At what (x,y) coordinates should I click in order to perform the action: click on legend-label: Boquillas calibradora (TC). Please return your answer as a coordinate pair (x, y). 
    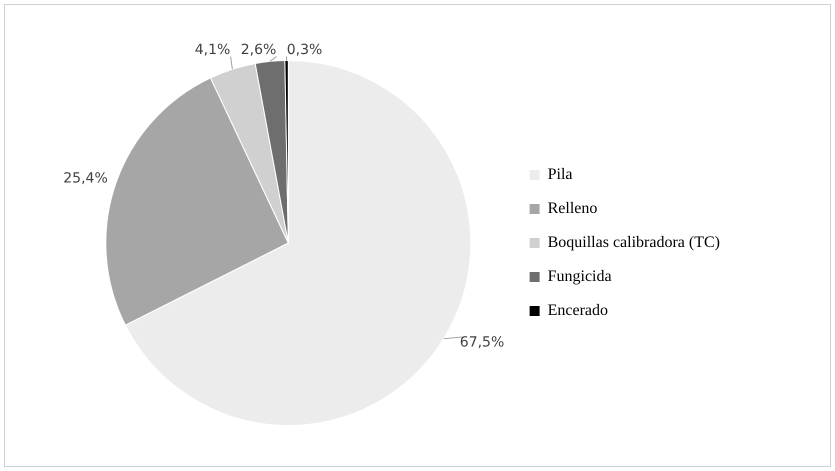
    Looking at the image, I should click on (634, 243).